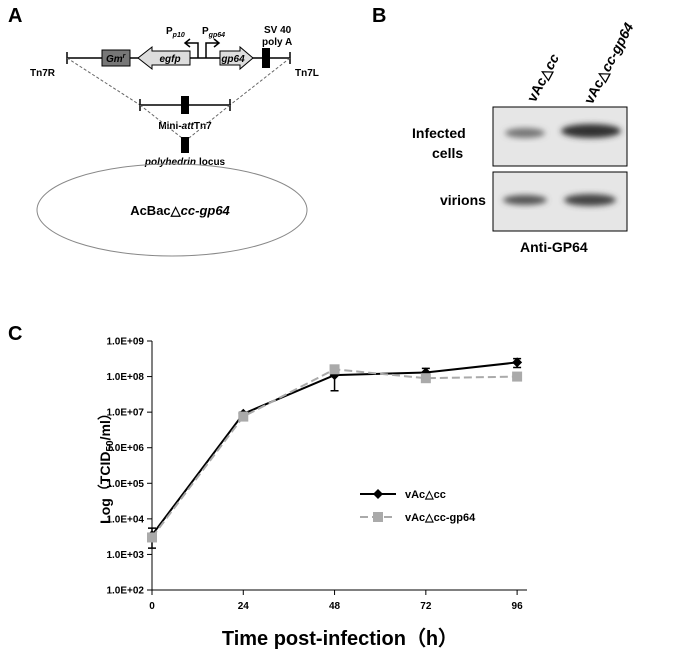 The height and width of the screenshot is (657, 673). I want to click on strain-label: AcBac△cc-gp64, so click(180, 210).